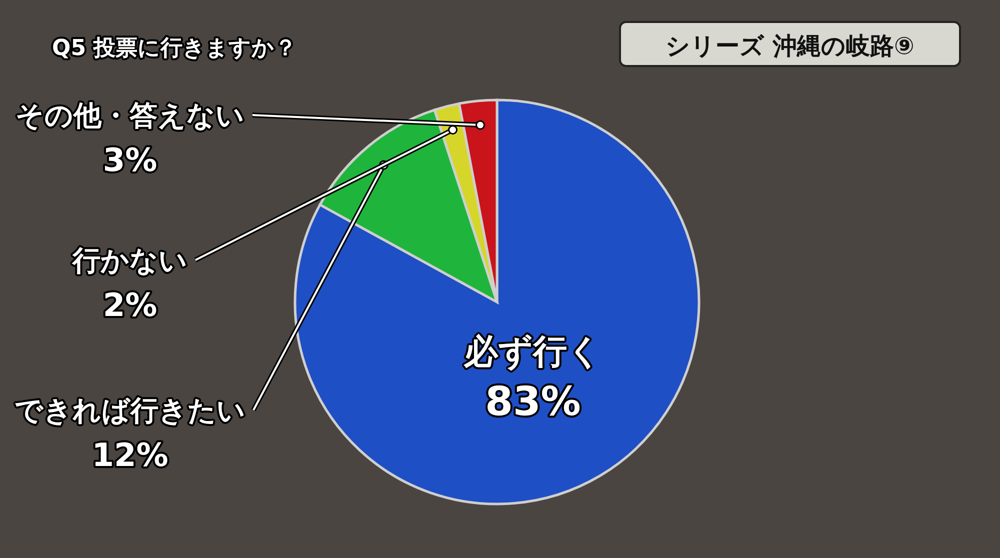 The image size is (1000, 558). What do you see at coordinates (130, 260) in the screenshot?
I see `slice-label: 行かない` at bounding box center [130, 260].